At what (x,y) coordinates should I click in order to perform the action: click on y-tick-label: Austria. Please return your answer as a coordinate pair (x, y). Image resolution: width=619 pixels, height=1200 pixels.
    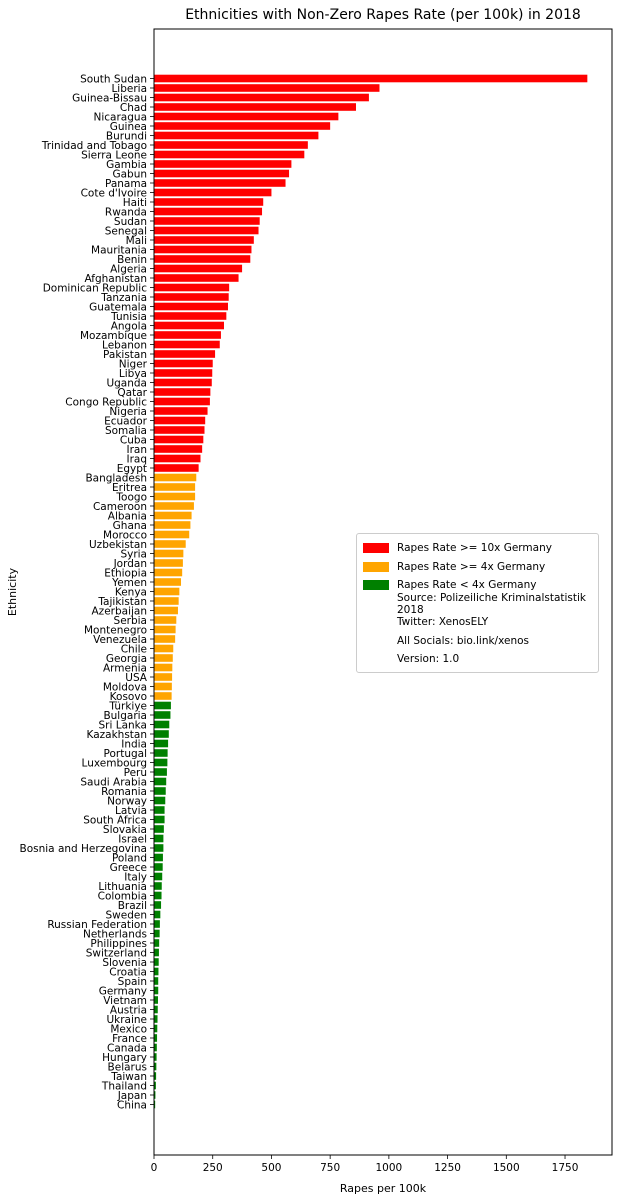
    Looking at the image, I should click on (128, 1010).